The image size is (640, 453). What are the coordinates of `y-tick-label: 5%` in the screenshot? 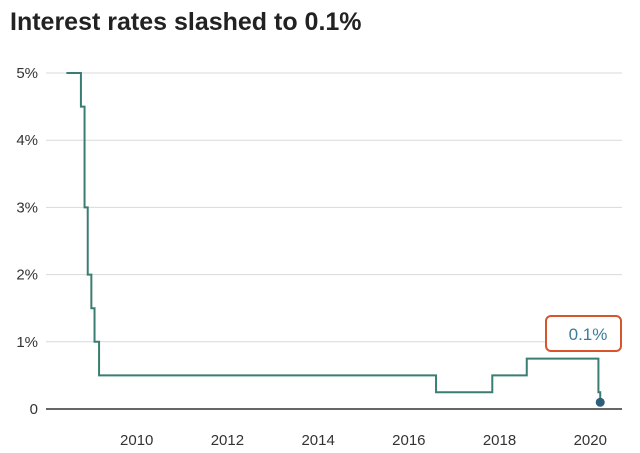 It's located at (27, 73).